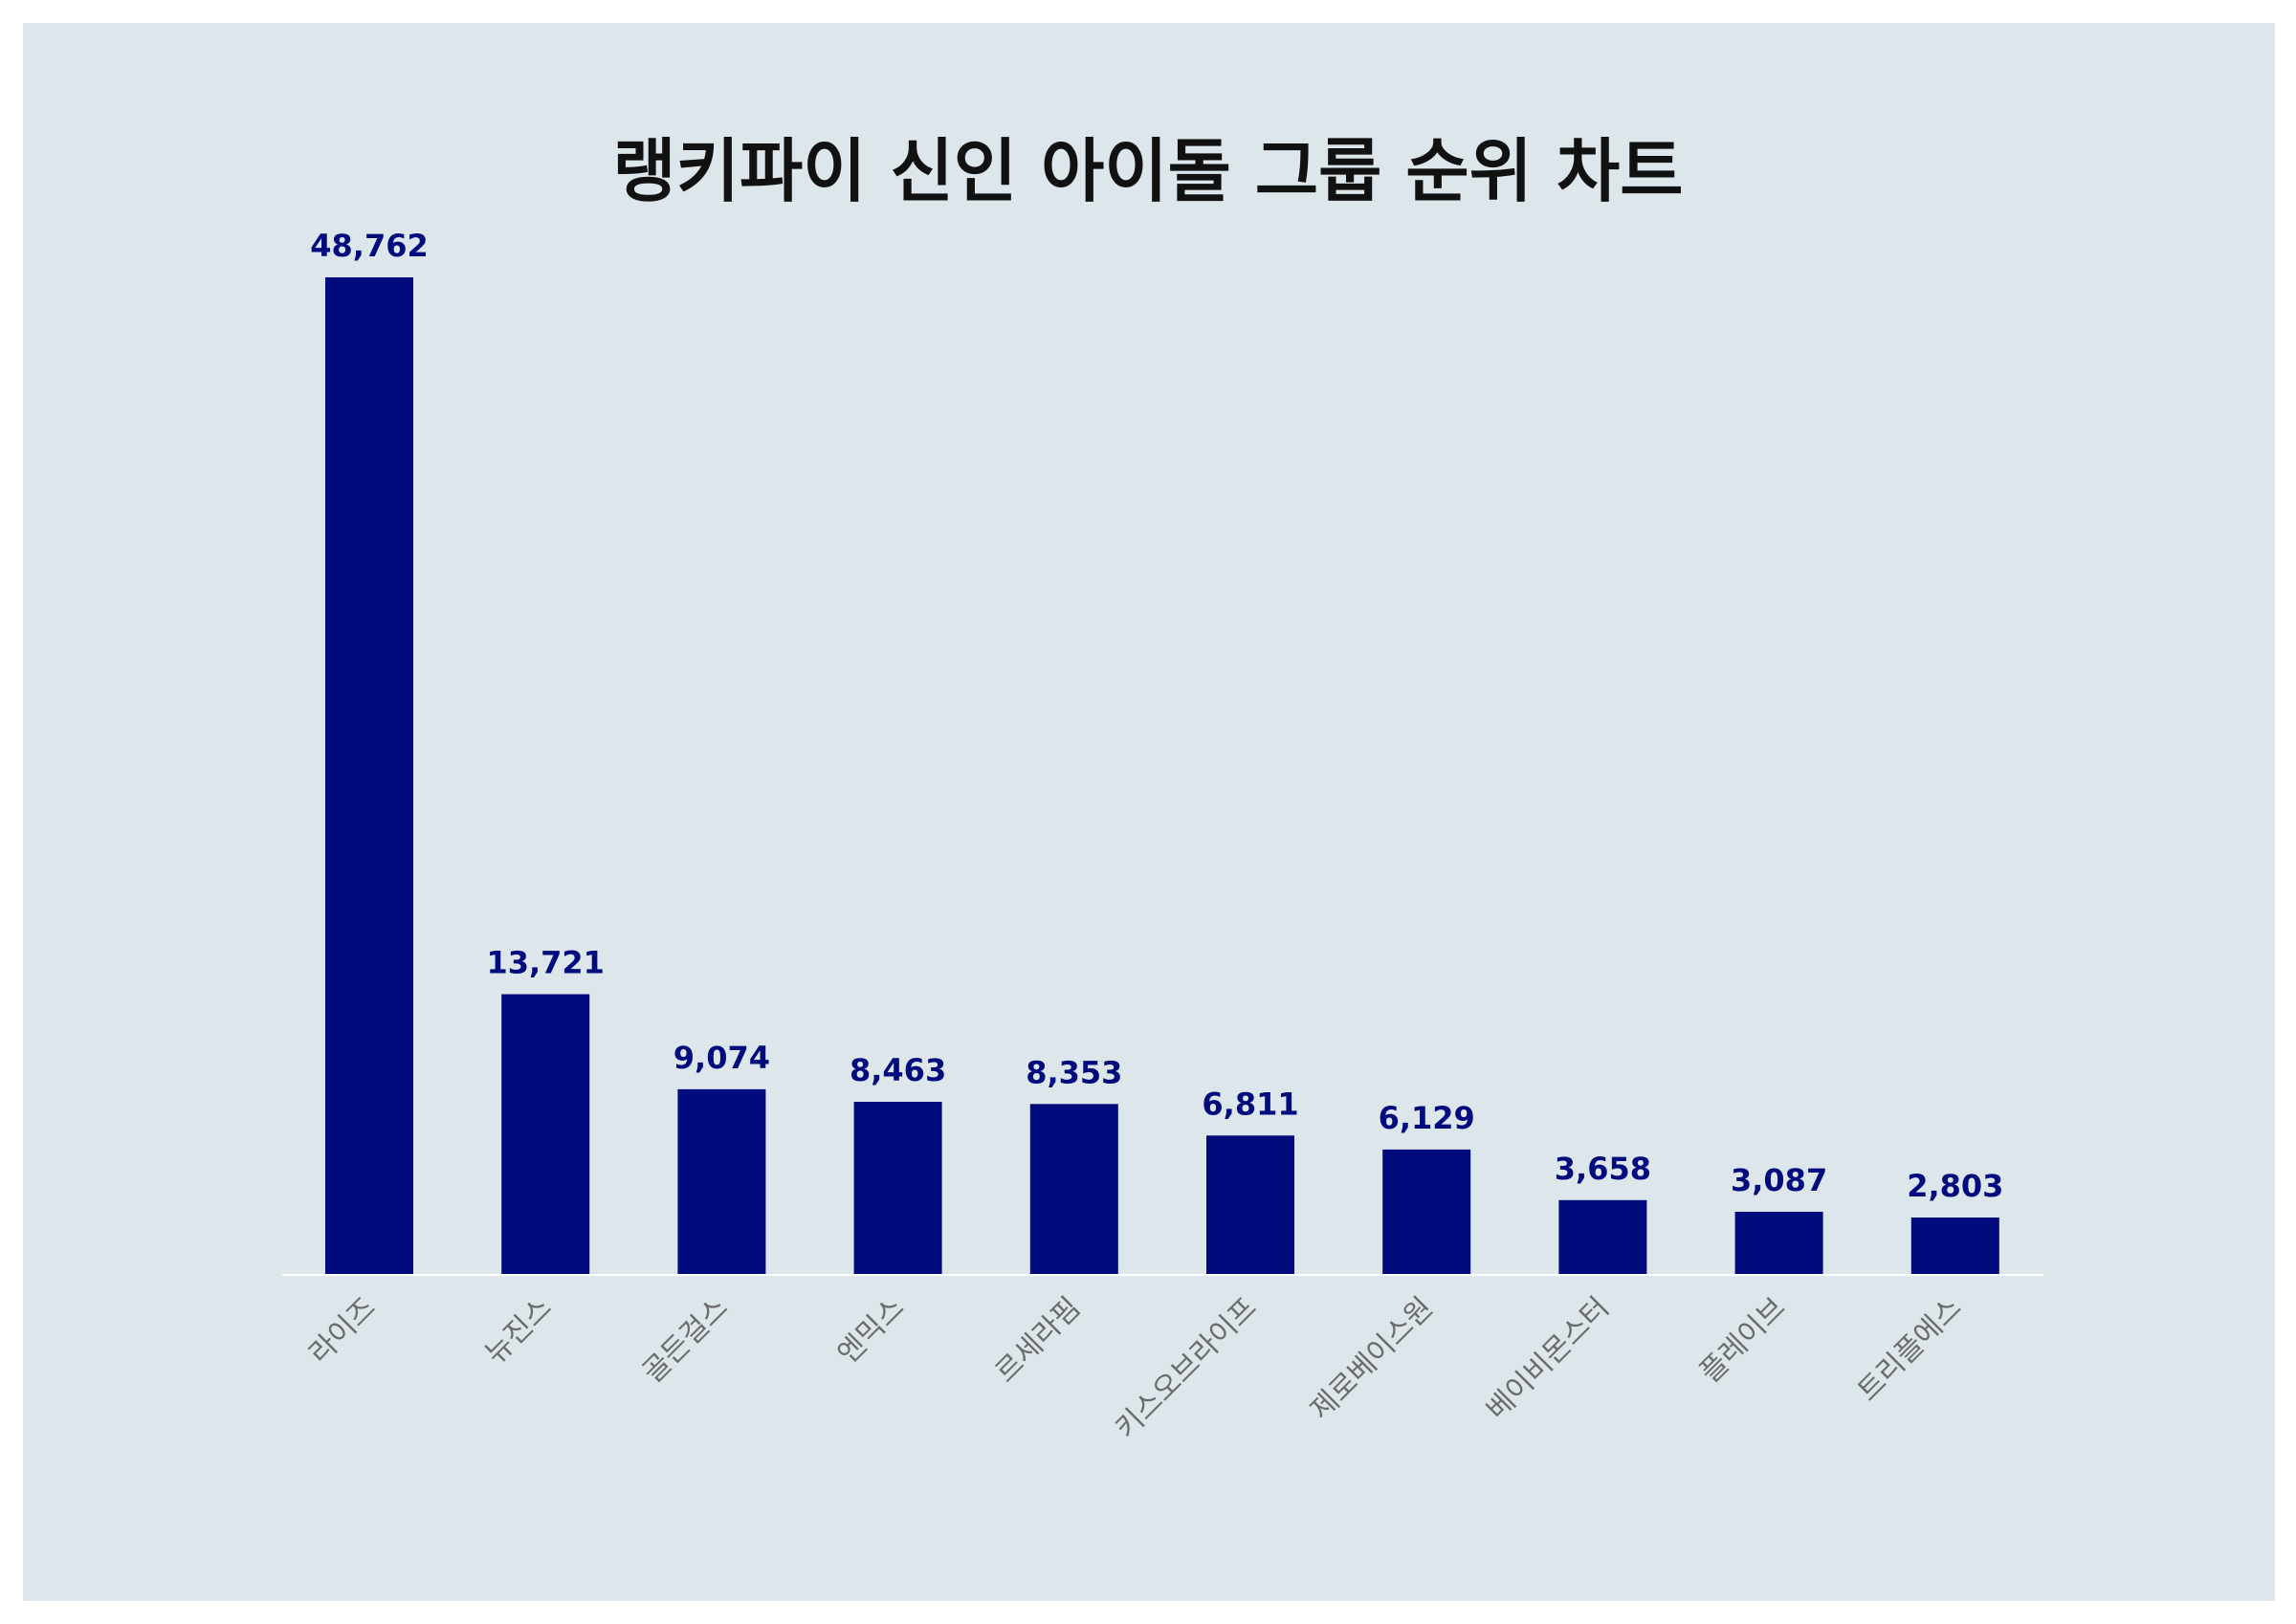 Image resolution: width=2296 pixels, height=1624 pixels. I want to click on value-label: 6,811, so click(1250, 1104).